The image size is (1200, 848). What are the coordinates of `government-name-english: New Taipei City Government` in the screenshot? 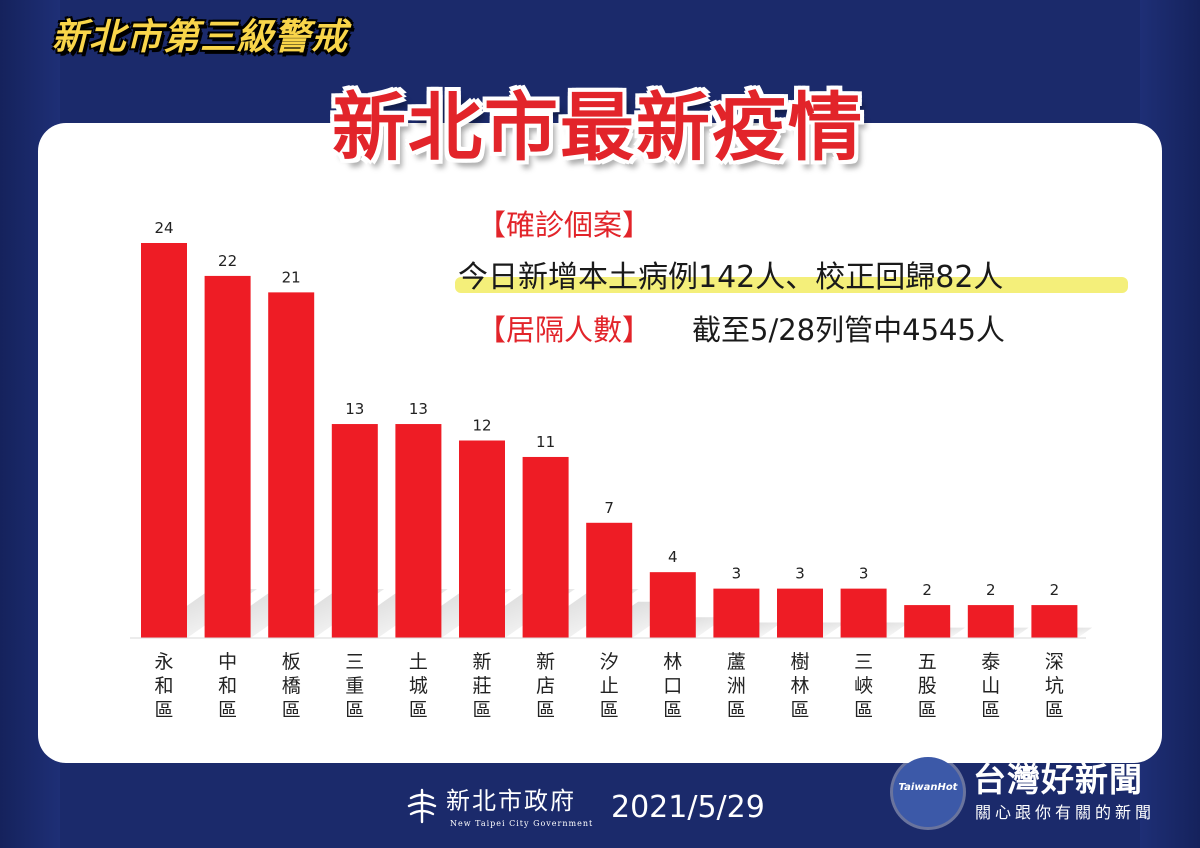 It's located at (522, 823).